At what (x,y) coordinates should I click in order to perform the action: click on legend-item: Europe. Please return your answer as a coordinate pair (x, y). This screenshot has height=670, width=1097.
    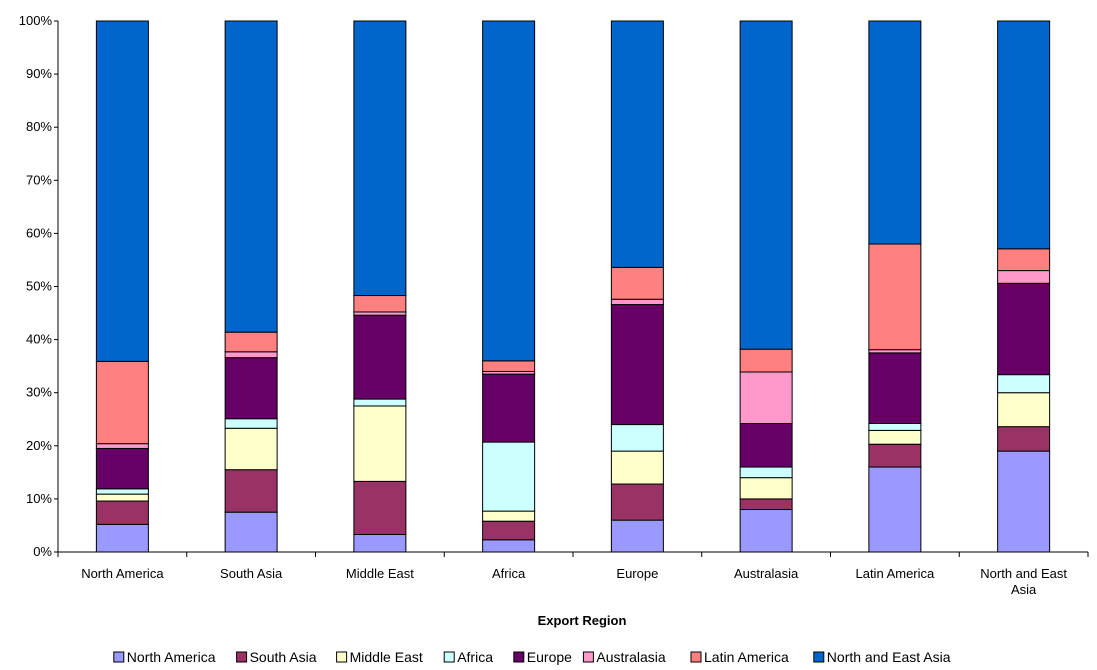
    Looking at the image, I should click on (542, 657).